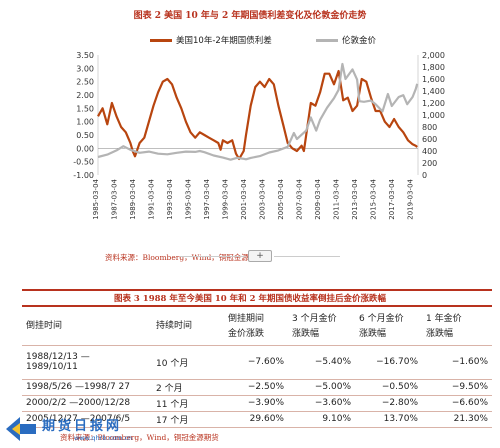 The width and height of the screenshot is (500, 448). Describe the element at coordinates (429, 163) in the screenshot. I see `y-right-tick-label: 200` at that location.